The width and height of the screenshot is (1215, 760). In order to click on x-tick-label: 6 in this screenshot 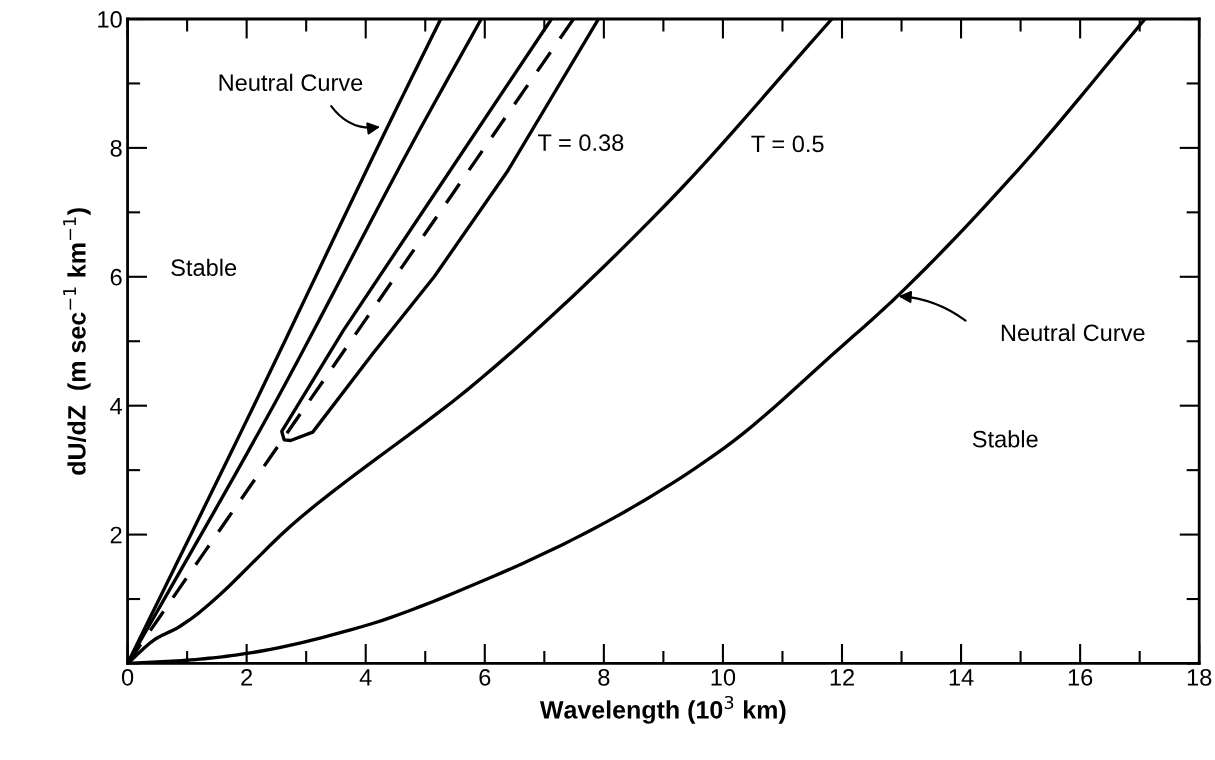, I will do `click(485, 677)`.